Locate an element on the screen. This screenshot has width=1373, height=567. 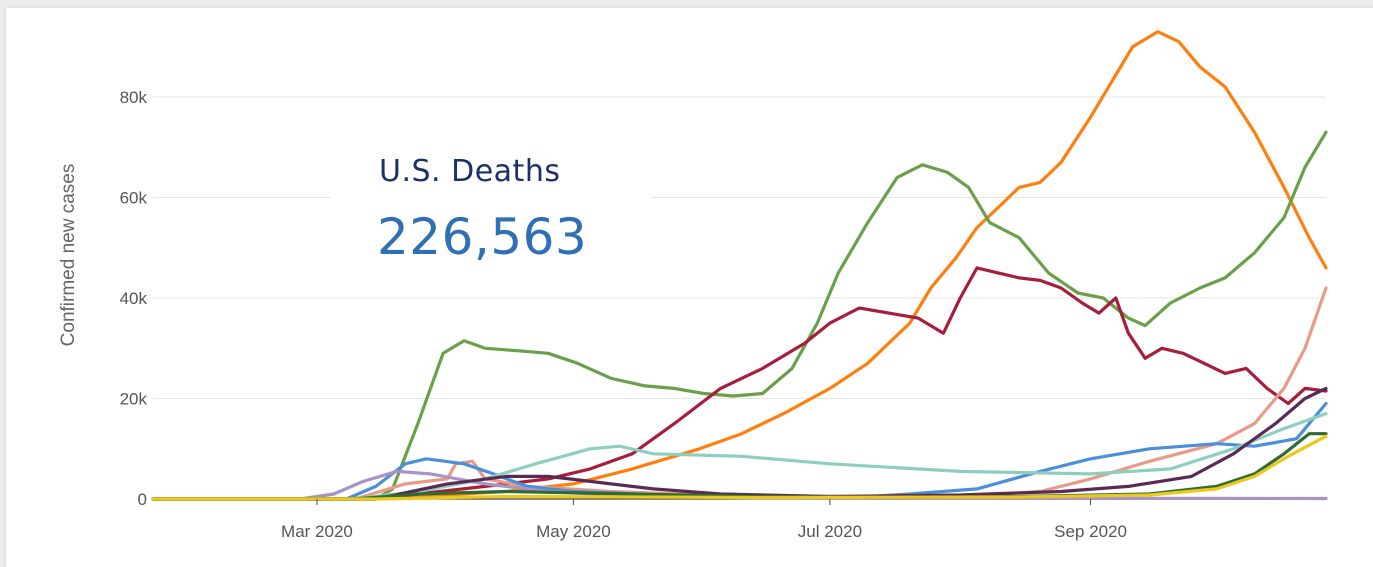
x-tick-label: Sep 2020 is located at coordinates (1090, 531).